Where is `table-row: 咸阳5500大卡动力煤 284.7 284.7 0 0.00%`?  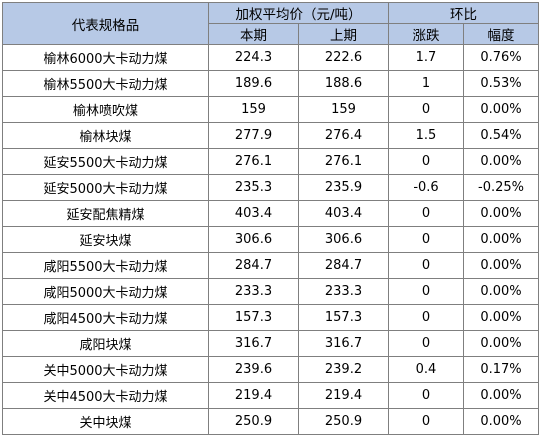
table-row: 咸阳5500大卡动力煤 284.7 284.7 0 0.00% is located at coordinates (270, 265).